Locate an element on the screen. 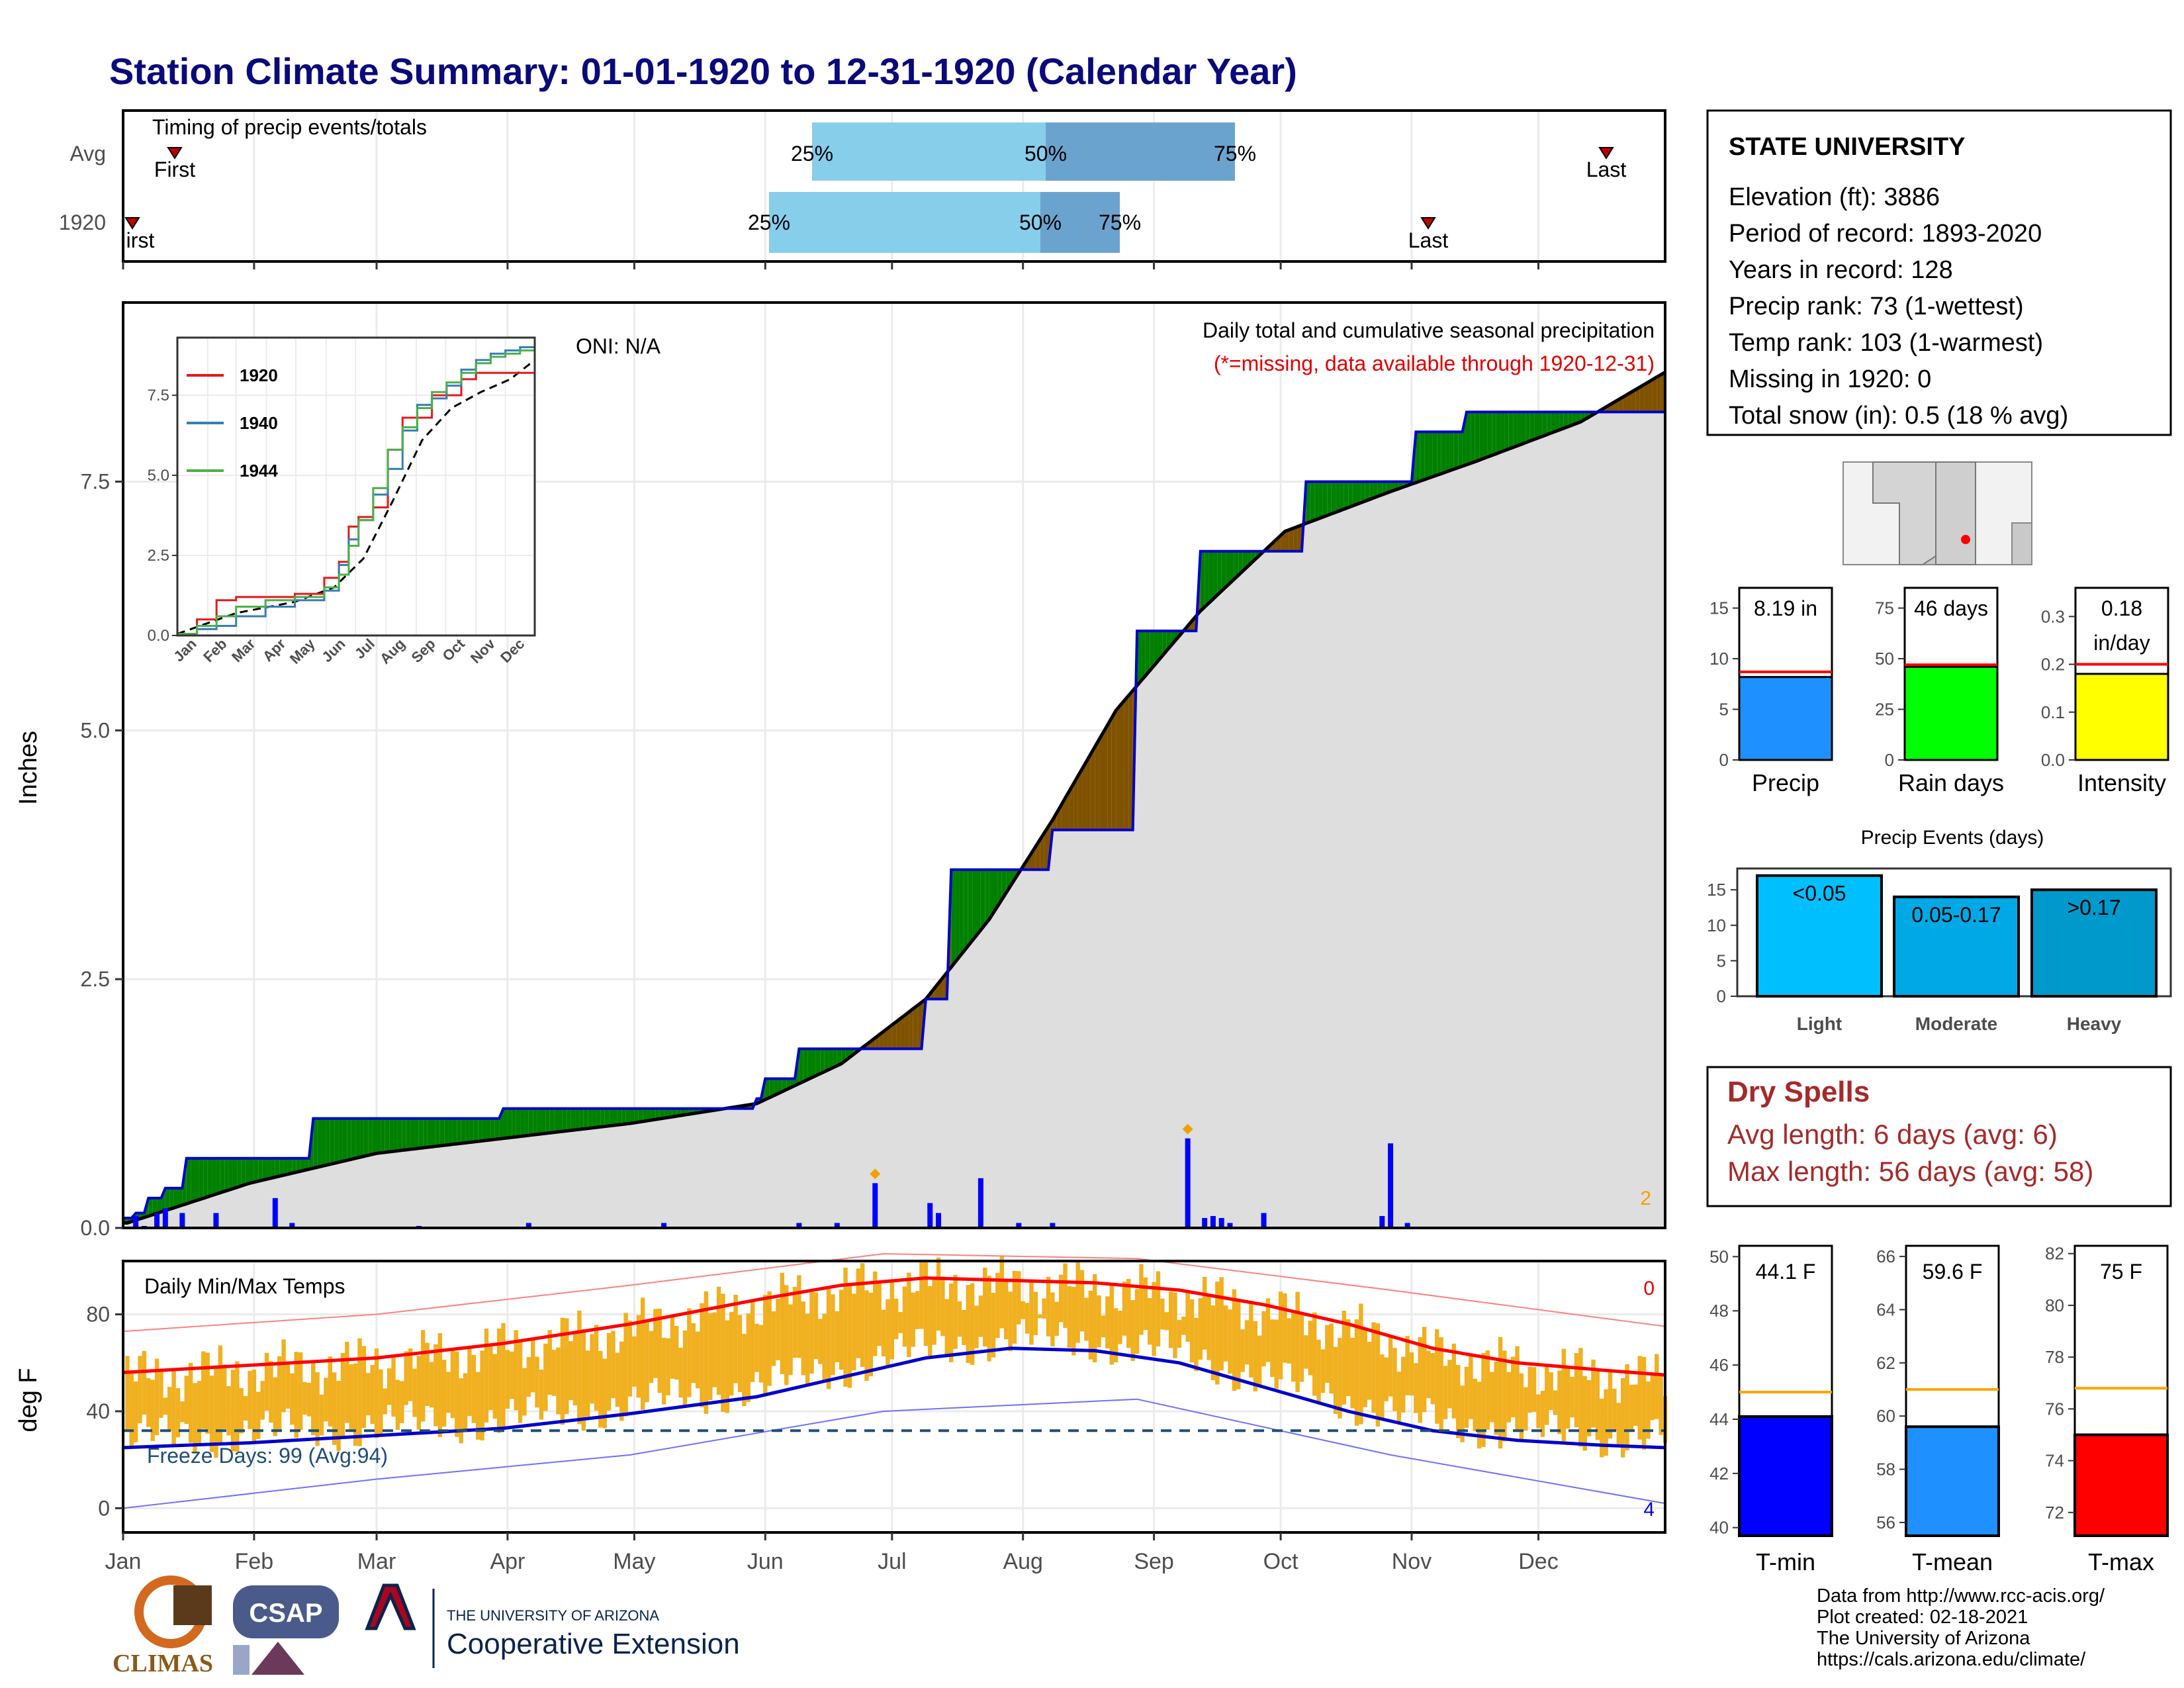  summary-tick-label: 75 is located at coordinates (1885, 608).